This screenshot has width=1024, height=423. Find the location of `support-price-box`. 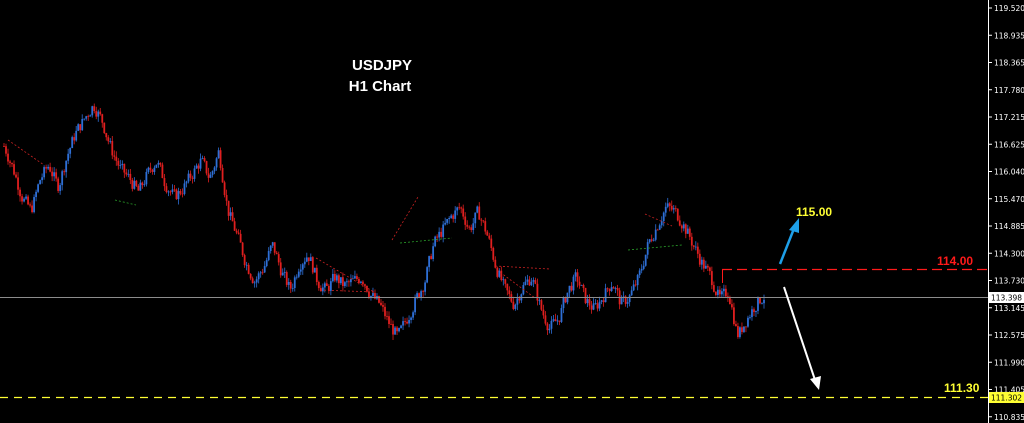

support-price-box is located at coordinates (1006, 397).